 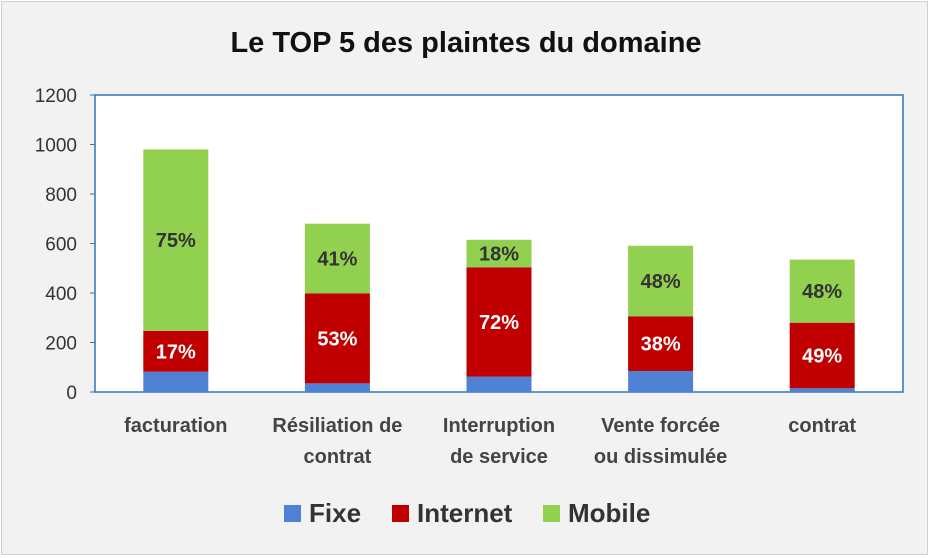 What do you see at coordinates (61, 294) in the screenshot?
I see `y-tick-label: 400` at bounding box center [61, 294].